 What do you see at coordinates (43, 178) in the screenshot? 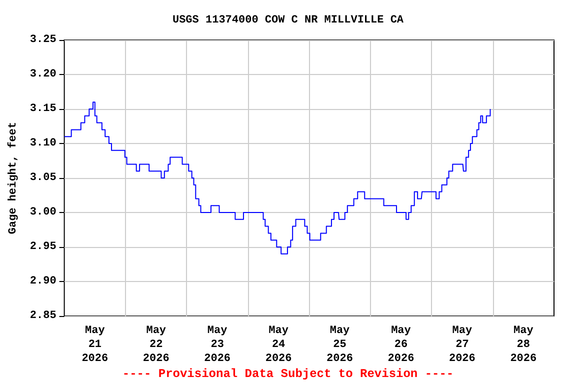
I see `y-tick-label: 3.05` at bounding box center [43, 178].